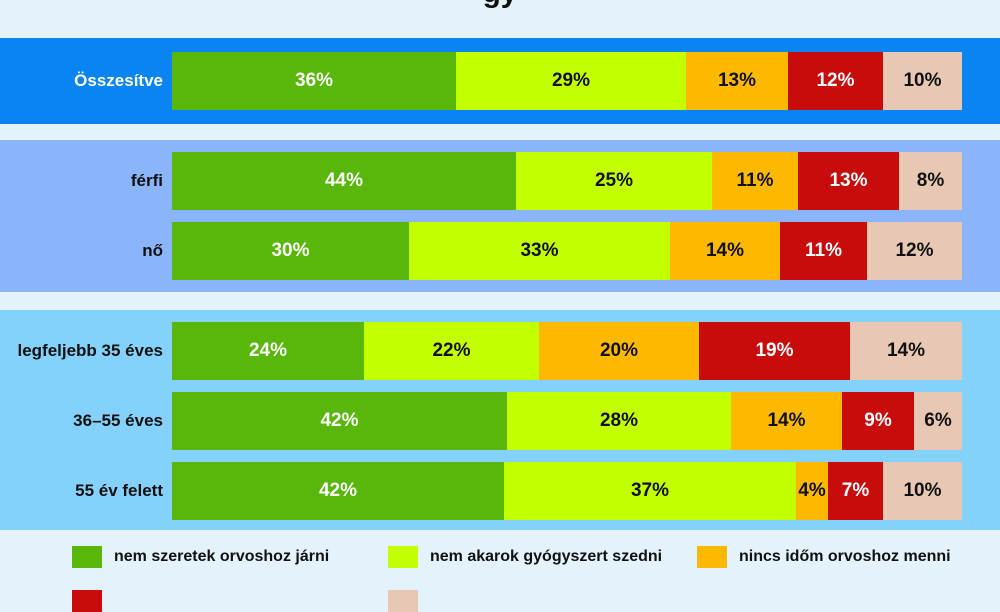  I want to click on legend-label: nem szeretek orvoshoz járni, so click(222, 556).